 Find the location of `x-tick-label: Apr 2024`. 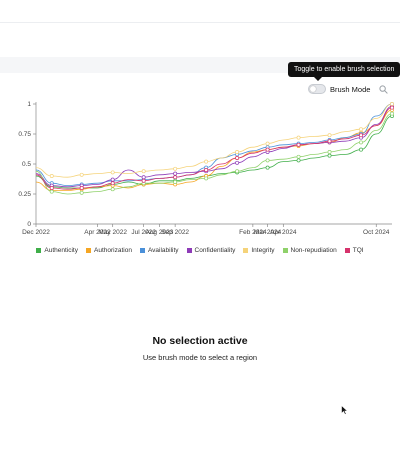

x-tick-label: Apr 2024 is located at coordinates (283, 232).